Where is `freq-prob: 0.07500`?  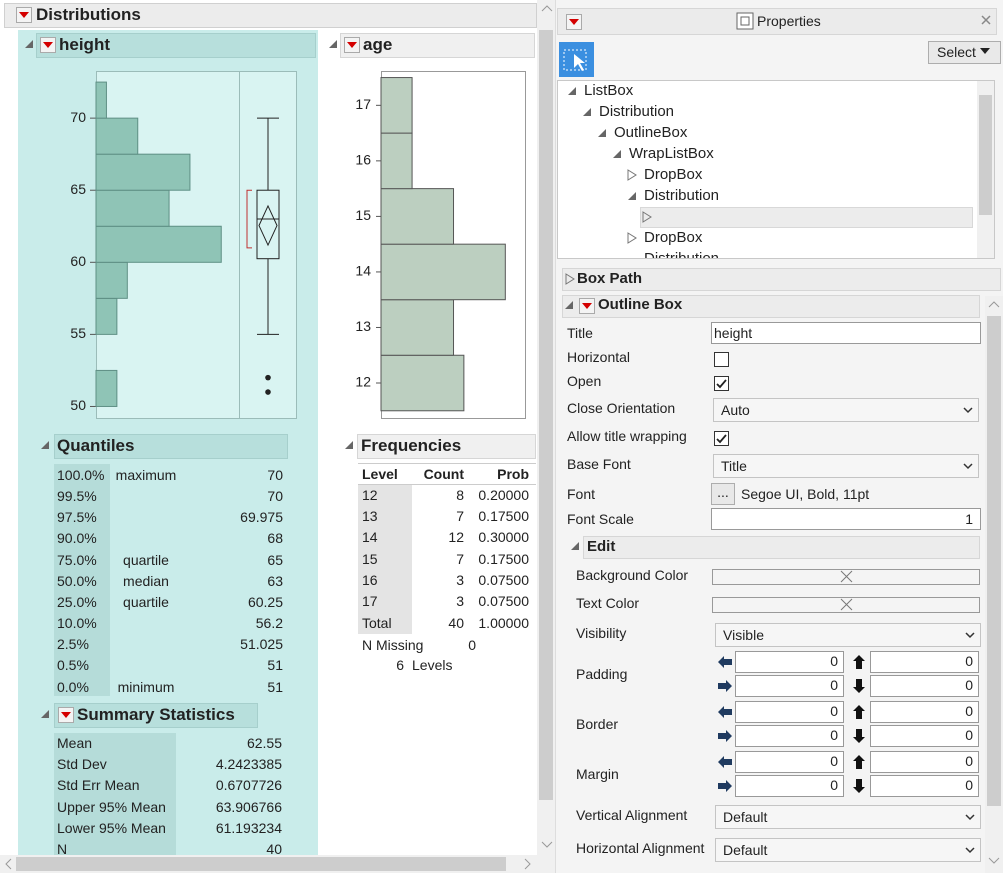
freq-prob: 0.07500 is located at coordinates (503, 601).